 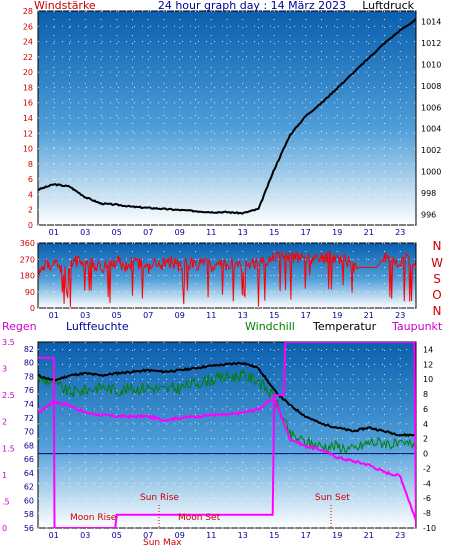 I want to click on xtick-0-11: 11, so click(x=211, y=232).